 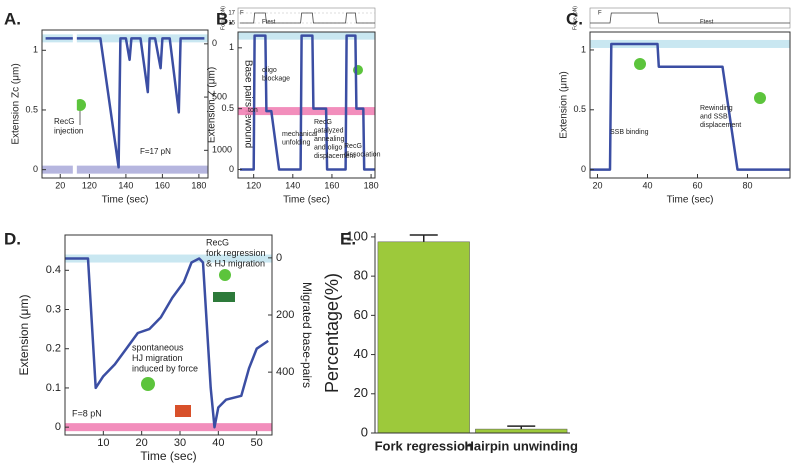 I want to click on y2-axis-label: Base pairs rewound, so click(x=247, y=104).